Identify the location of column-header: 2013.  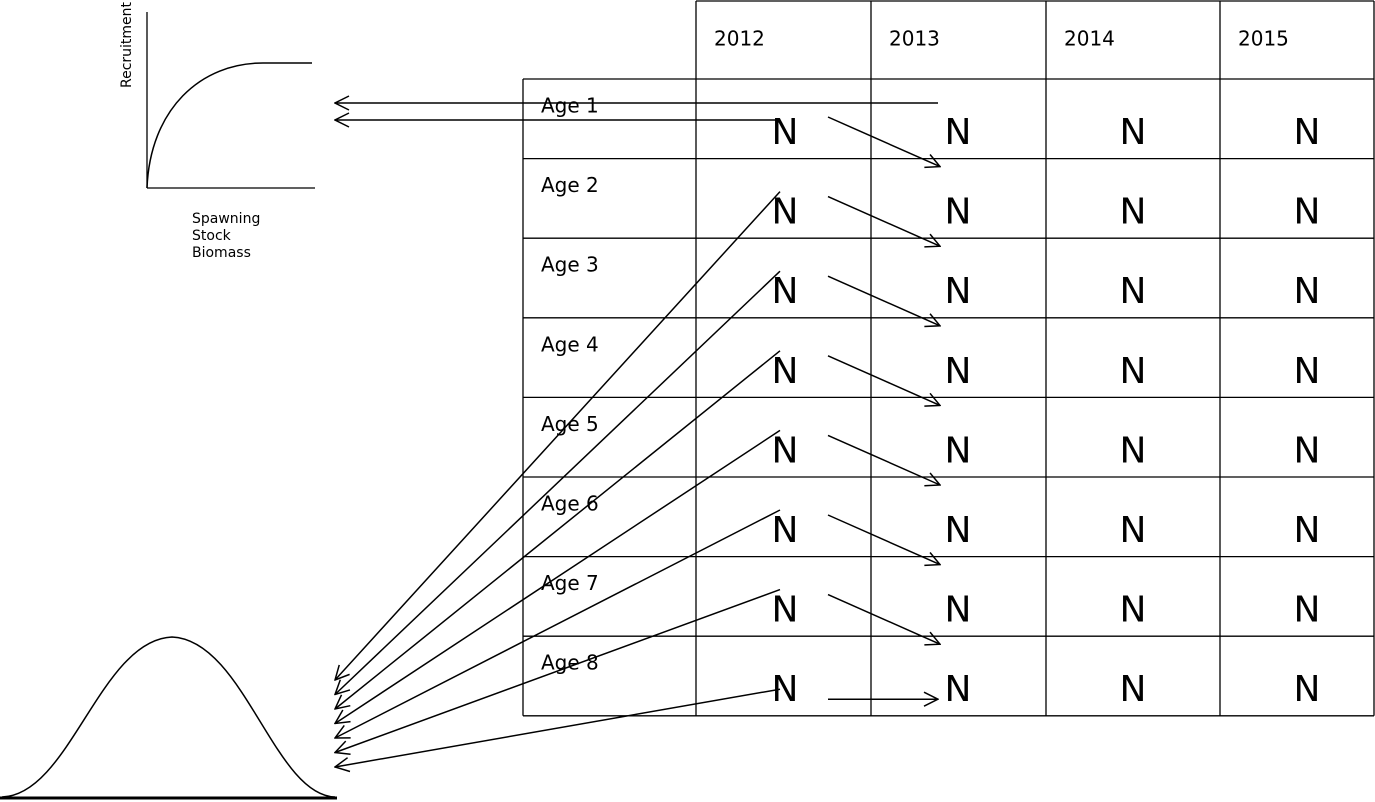
(914, 39).